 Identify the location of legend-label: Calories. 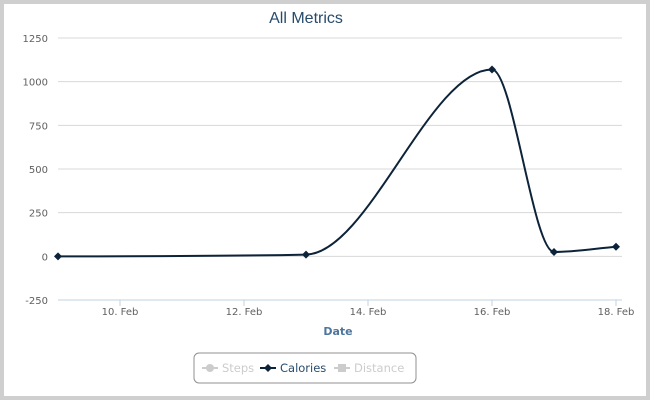
(303, 368).